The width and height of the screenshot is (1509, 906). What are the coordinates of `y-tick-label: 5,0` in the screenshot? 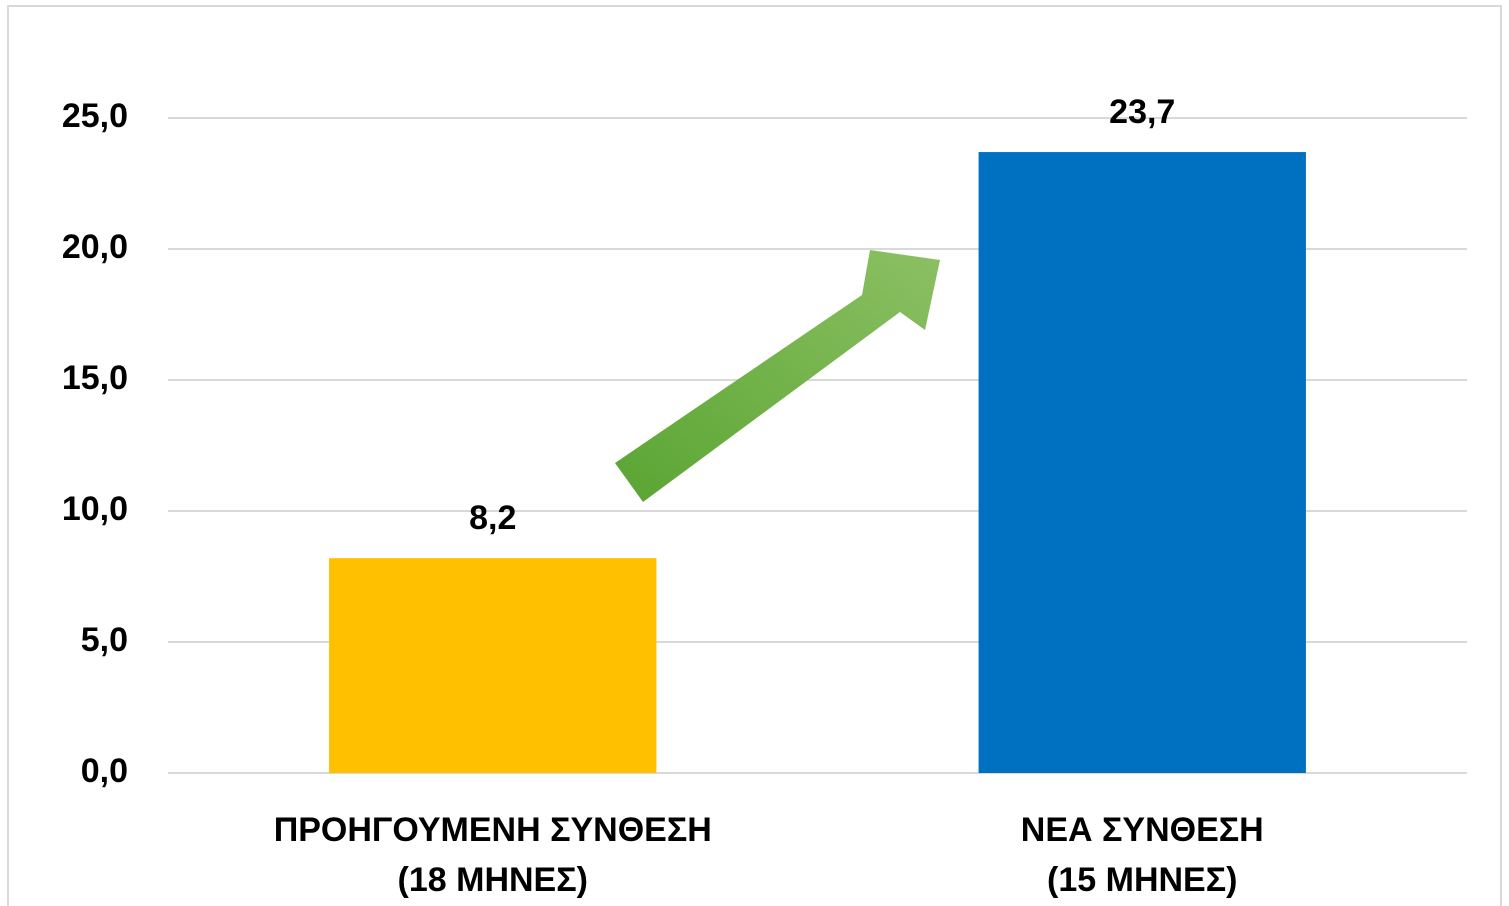 It's located at (104, 640).